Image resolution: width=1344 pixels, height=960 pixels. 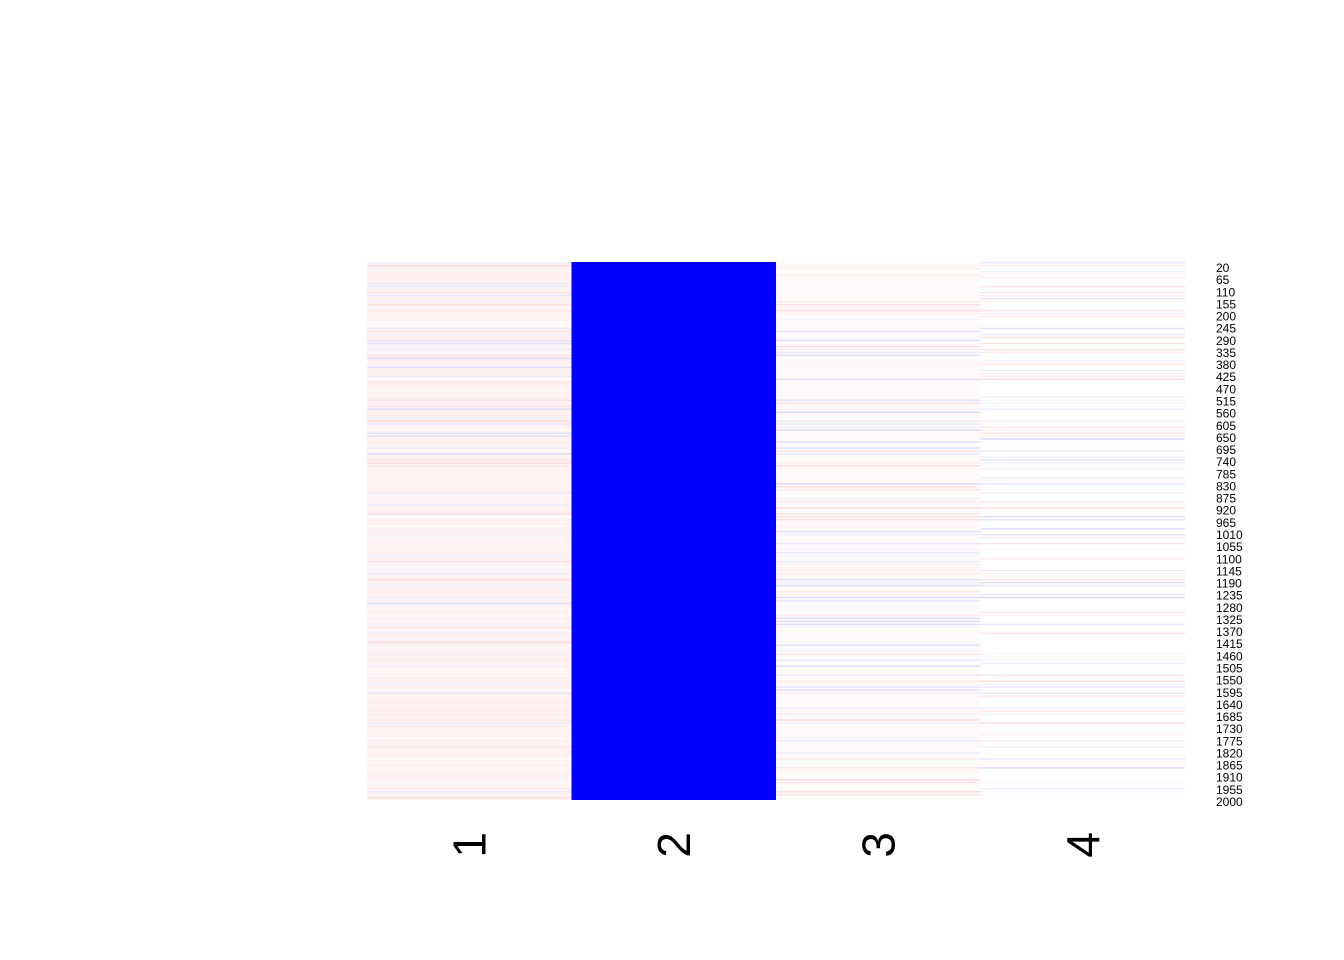 I want to click on row-tick-label: 1190, so click(x=1229, y=584).